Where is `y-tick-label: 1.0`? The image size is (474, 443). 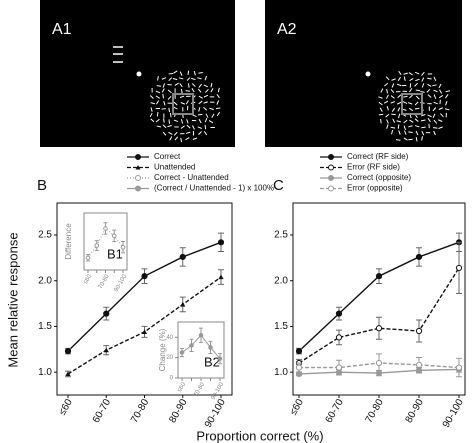 y-tick-label: 1.0 is located at coordinates (281, 372).